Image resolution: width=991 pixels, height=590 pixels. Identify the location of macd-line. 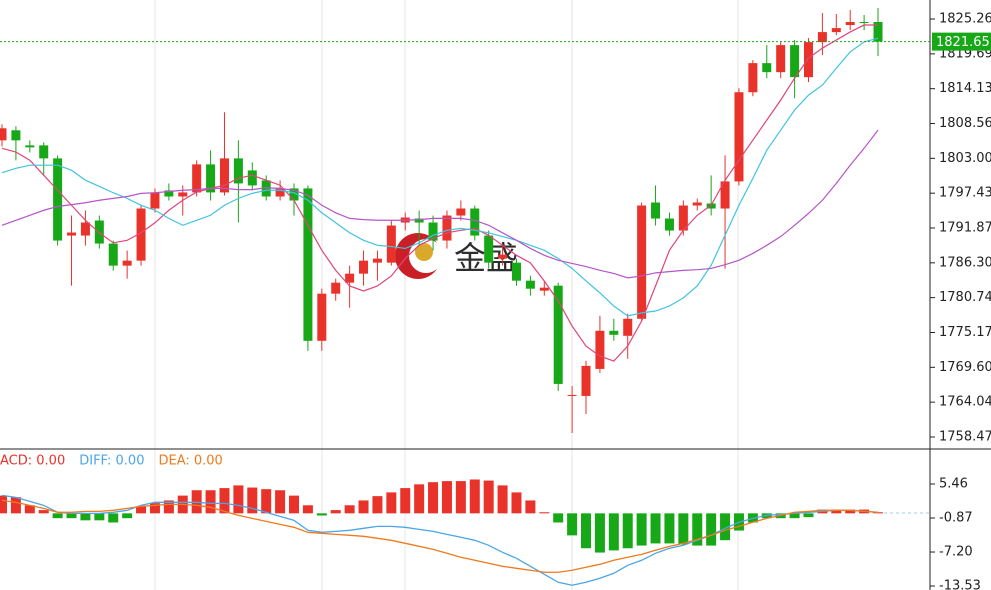
(440, 536).